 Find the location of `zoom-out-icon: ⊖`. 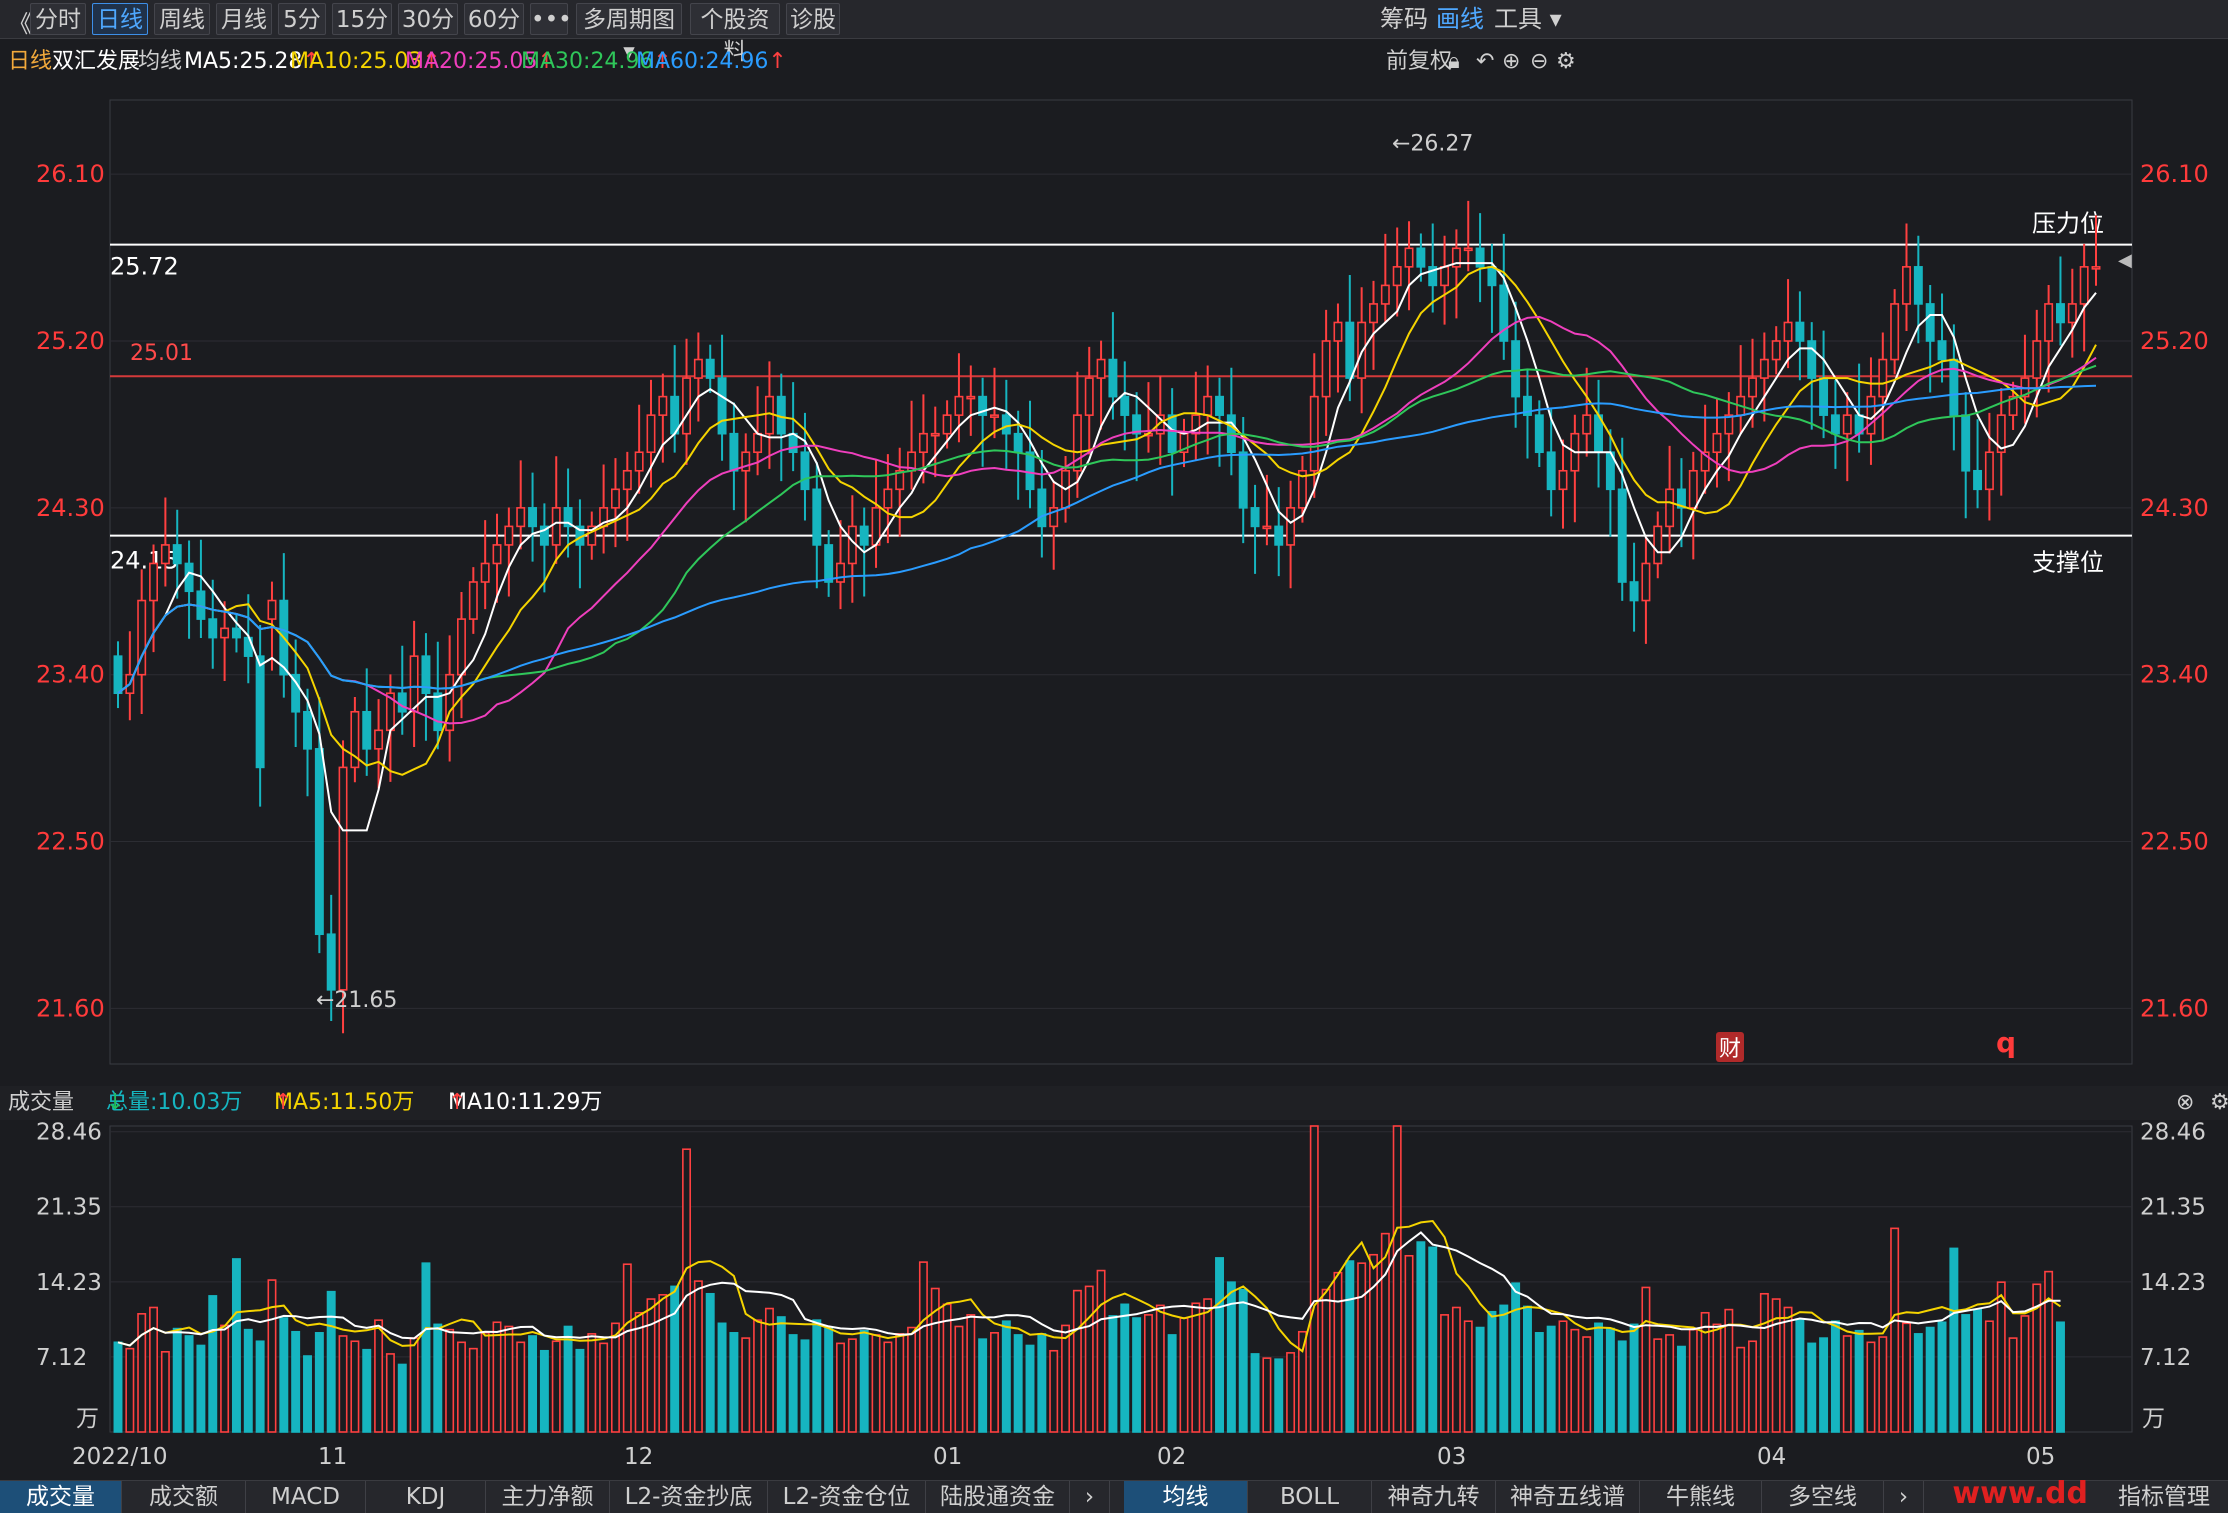

zoom-out-icon: ⊖ is located at coordinates (1539, 61).